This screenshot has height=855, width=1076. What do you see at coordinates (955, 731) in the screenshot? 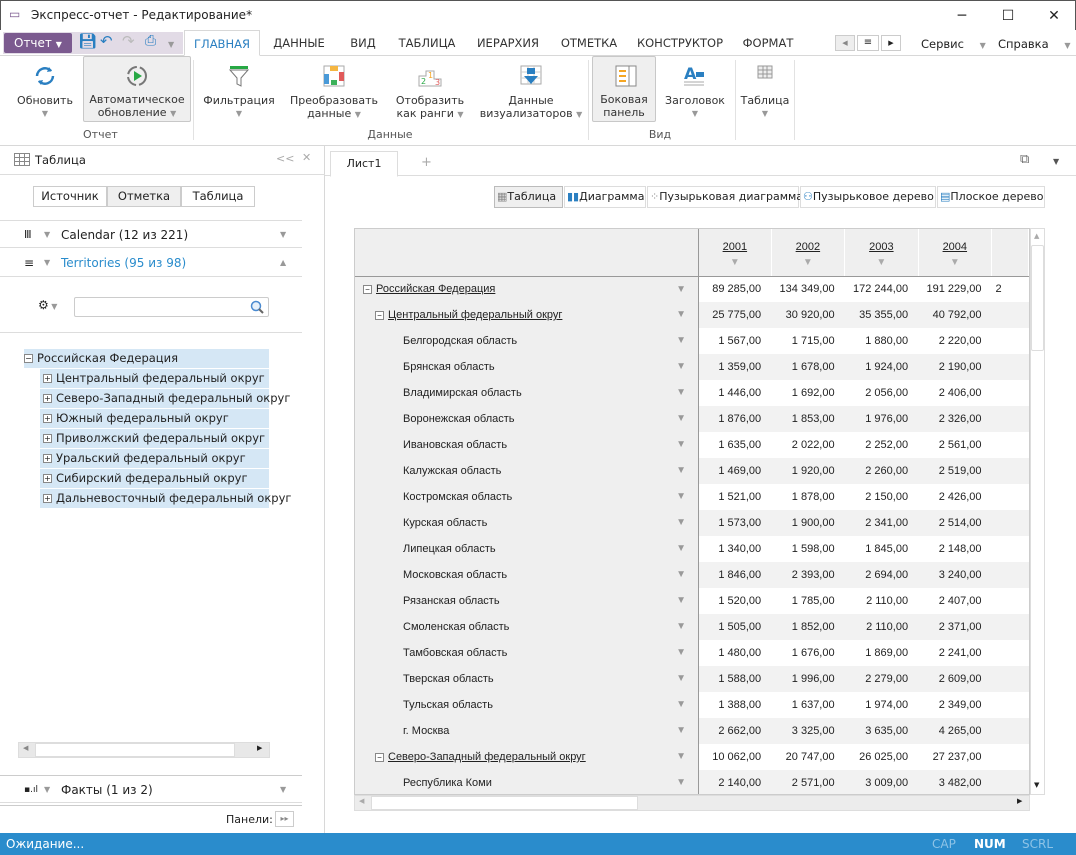
I see `table-cell: 4 265,00` at bounding box center [955, 731].